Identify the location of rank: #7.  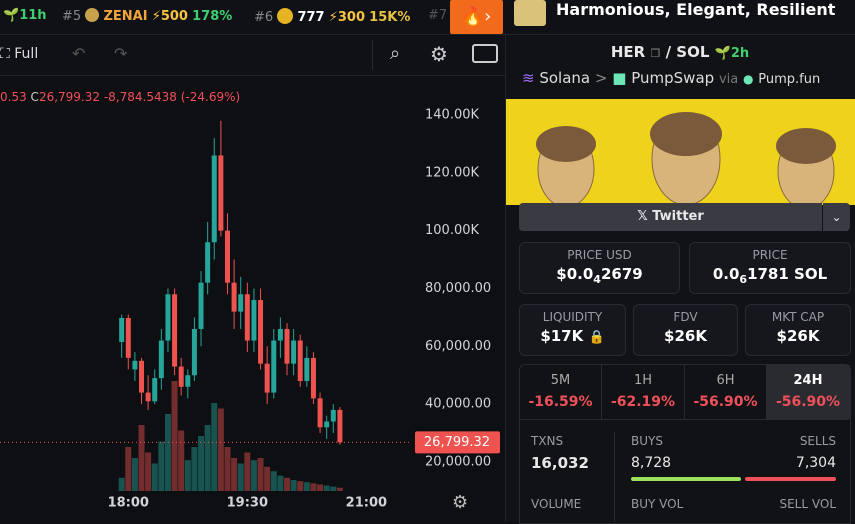
(438, 15).